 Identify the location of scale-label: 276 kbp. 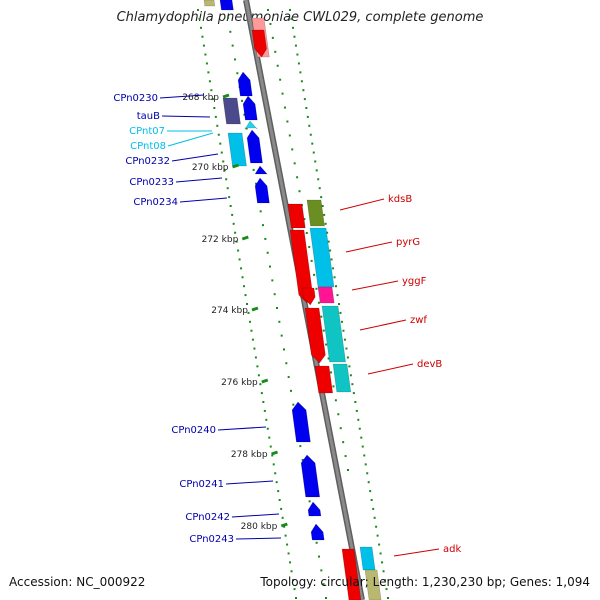
(239, 383).